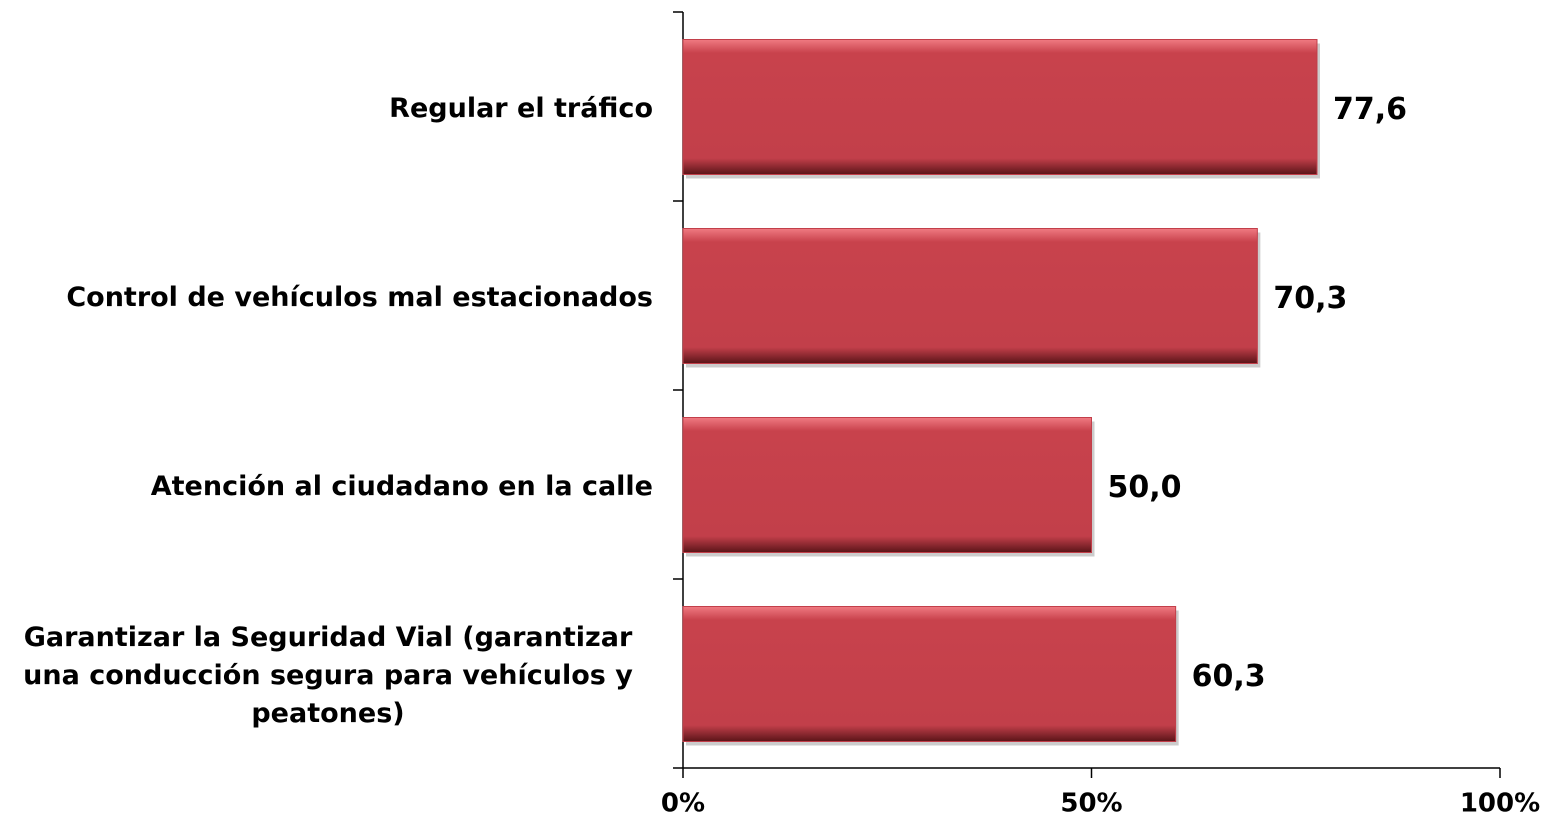 The image size is (1545, 814). I want to click on value-label: 77,6, so click(1370, 109).